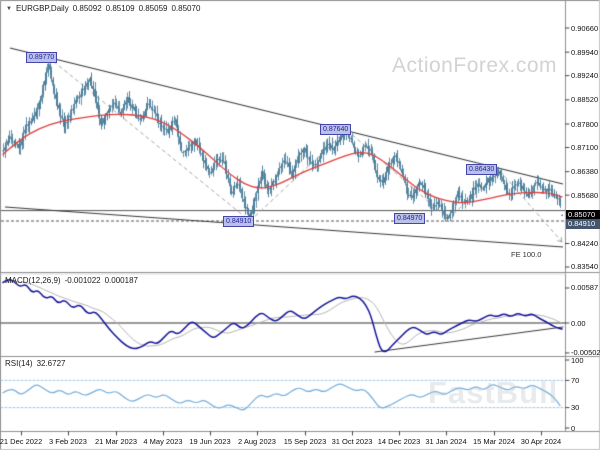  I want to click on rsi-tick-label: 30, so click(575, 408).